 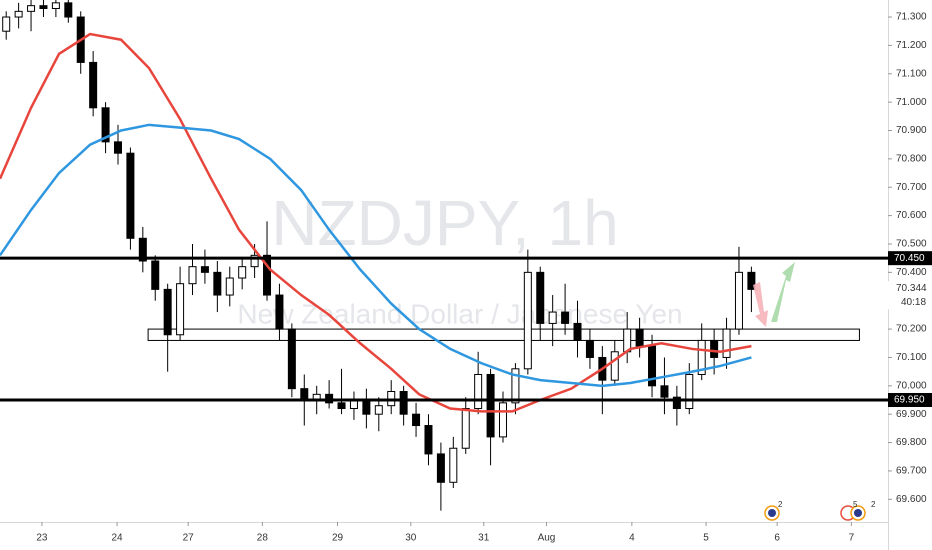 What do you see at coordinates (911, 159) in the screenshot?
I see `y-tick-label: 70.800` at bounding box center [911, 159].